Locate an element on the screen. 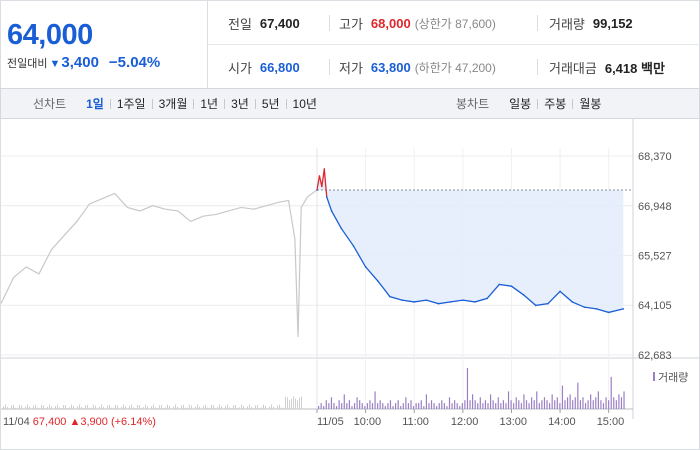 The image size is (700, 450). volume-legend-swatch is located at coordinates (654, 376).